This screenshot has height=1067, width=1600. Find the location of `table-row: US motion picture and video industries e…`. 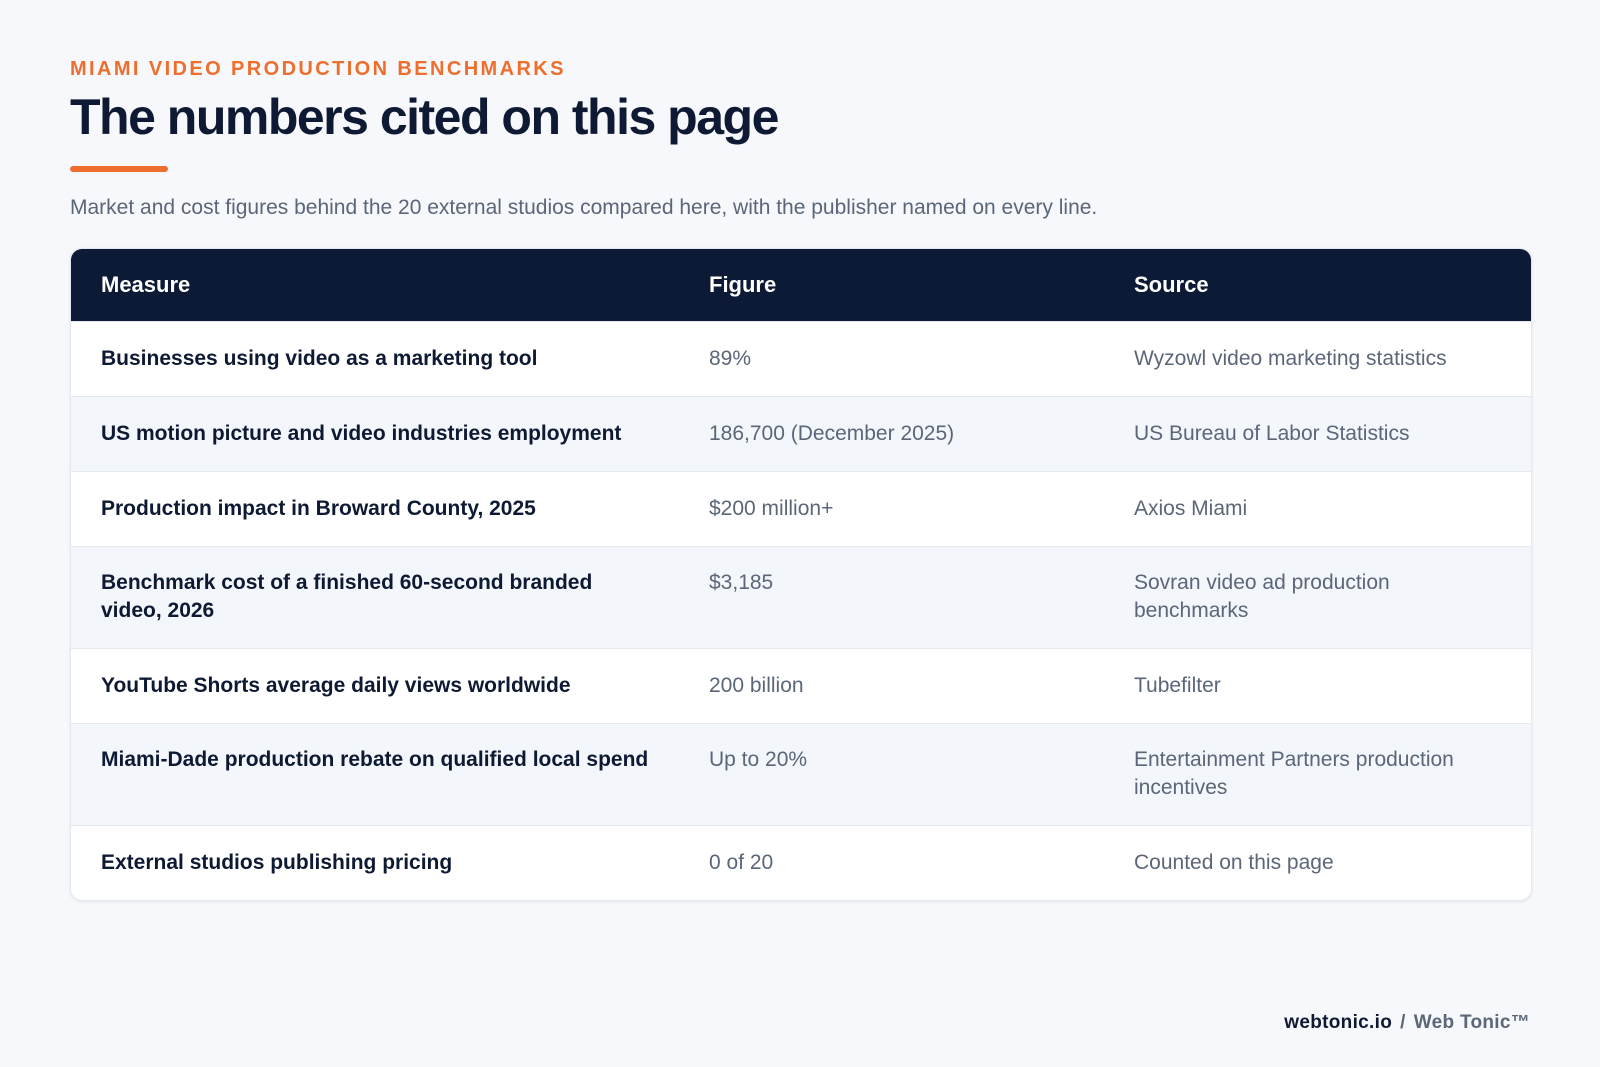

table-row: US motion picture and video industries e… is located at coordinates (801, 434).